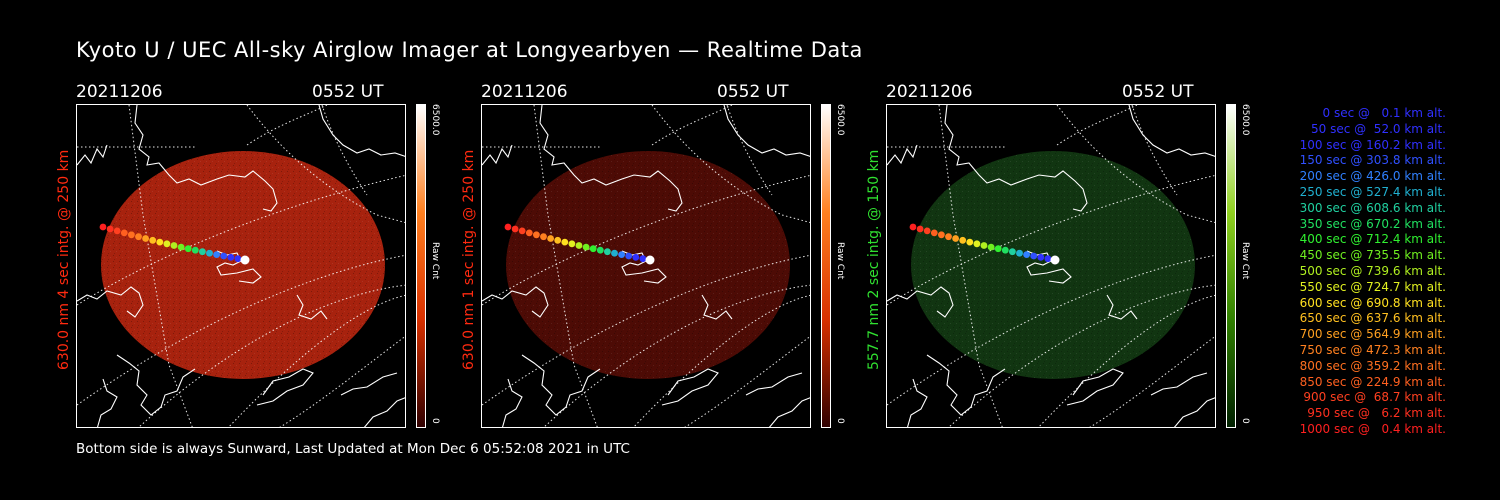 Image resolution: width=1500 pixels, height=500 pixels. I want to click on panel-1-colorbar-min: 0, so click(435, 421).